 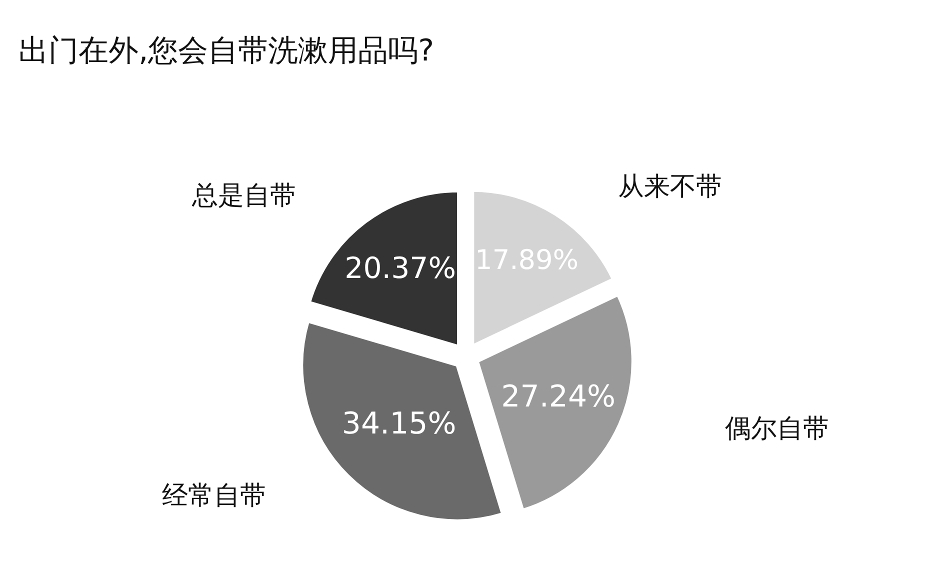 What do you see at coordinates (777, 429) in the screenshot?
I see `slice-label: 偶尔自带` at bounding box center [777, 429].